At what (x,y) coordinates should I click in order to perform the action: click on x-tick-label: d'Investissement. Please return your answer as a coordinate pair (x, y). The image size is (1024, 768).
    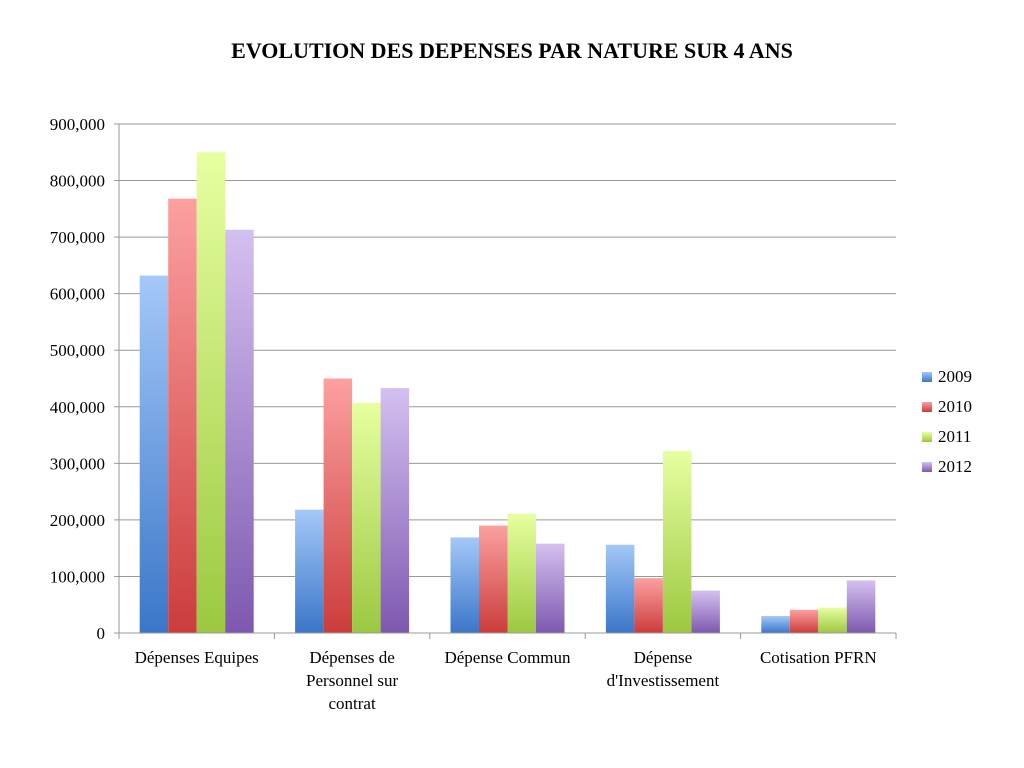
    Looking at the image, I should click on (663, 680).